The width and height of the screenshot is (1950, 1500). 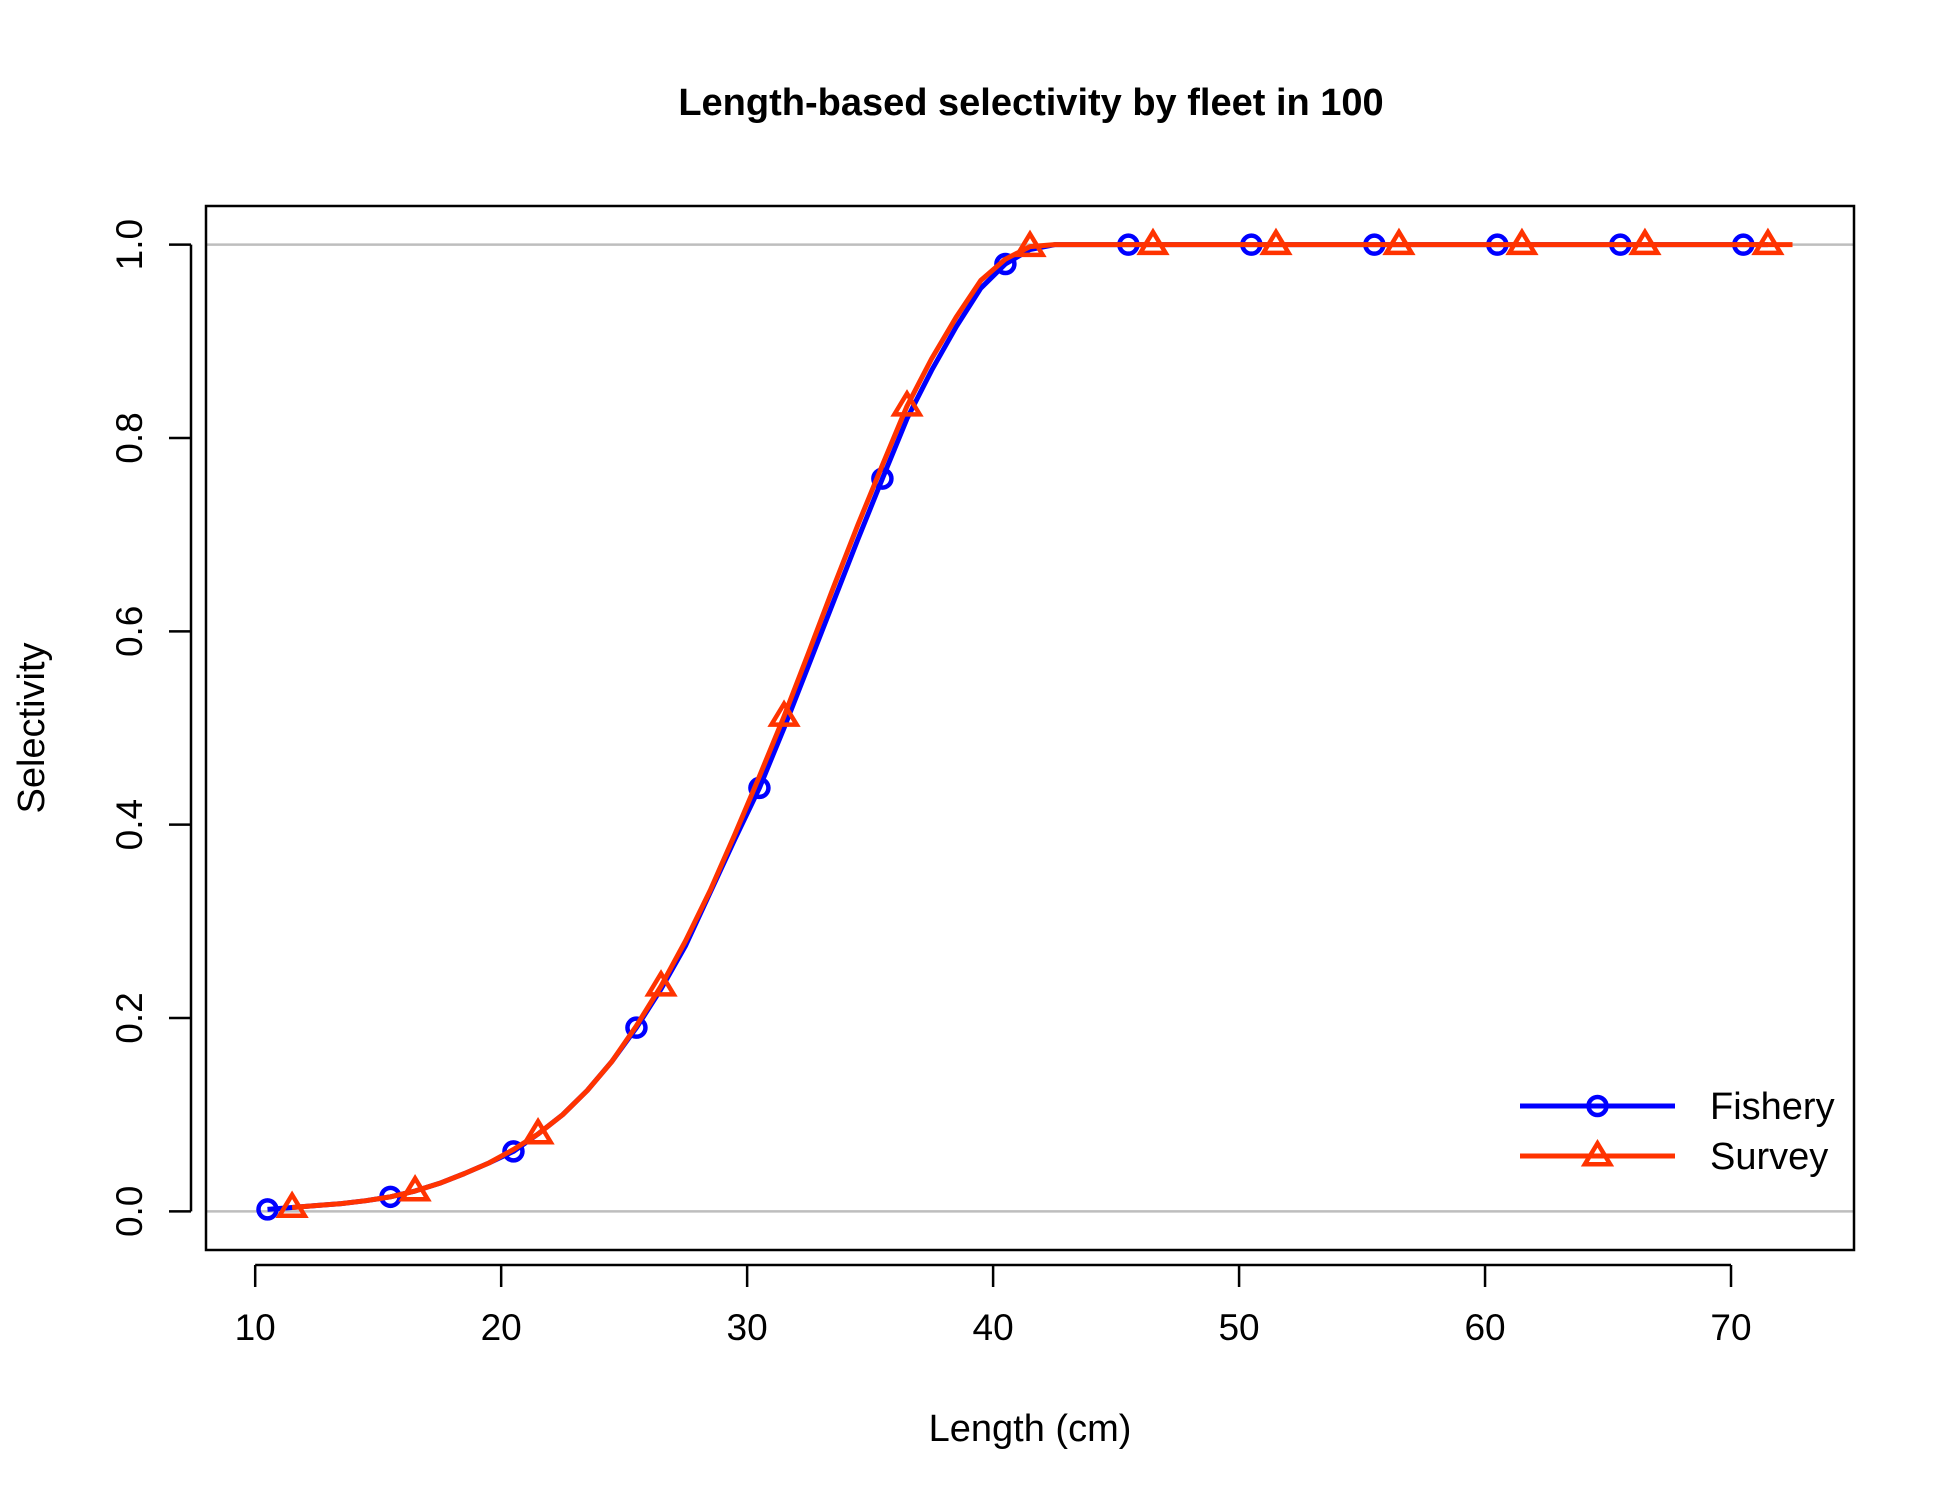 What do you see at coordinates (1030, 1429) in the screenshot?
I see `x-axis-label: Length (cm)` at bounding box center [1030, 1429].